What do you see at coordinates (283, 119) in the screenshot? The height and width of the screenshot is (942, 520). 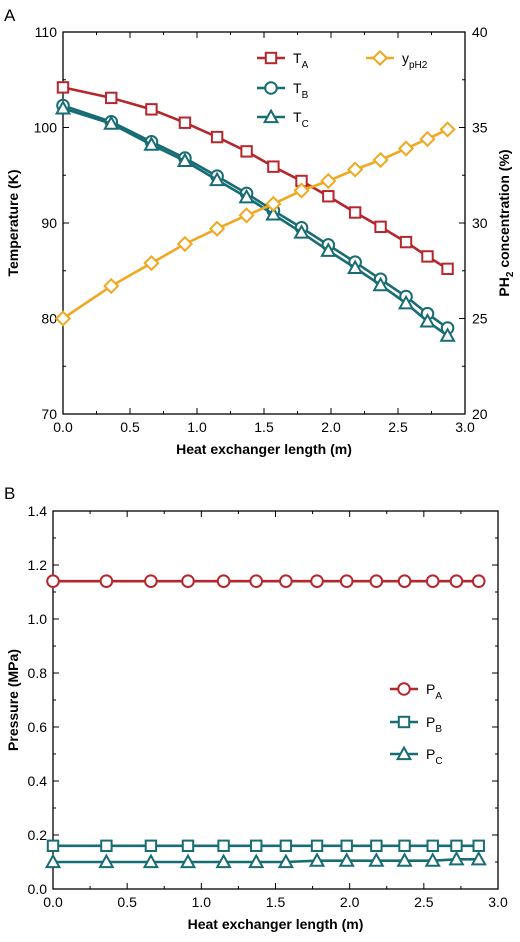 I see `legend-item: TC` at bounding box center [283, 119].